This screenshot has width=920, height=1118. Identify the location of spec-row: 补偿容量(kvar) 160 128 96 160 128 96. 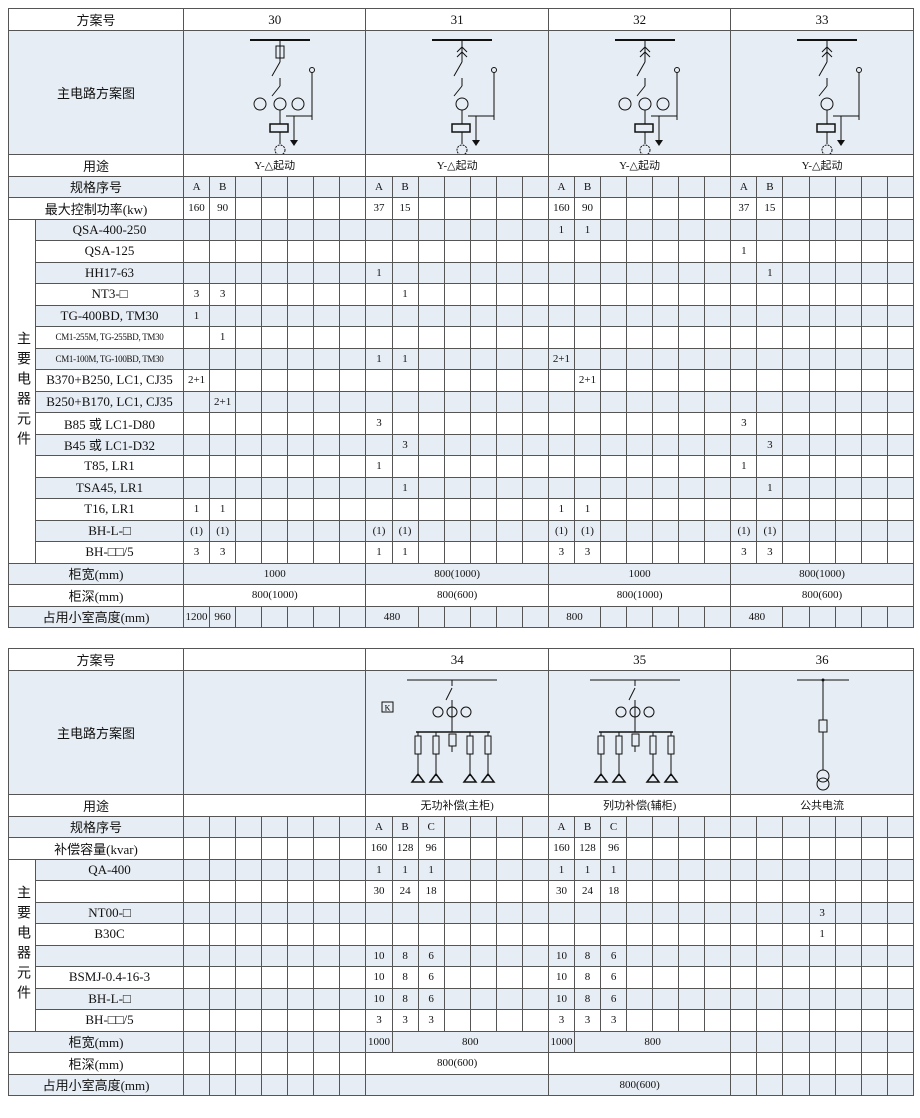
(460, 848).